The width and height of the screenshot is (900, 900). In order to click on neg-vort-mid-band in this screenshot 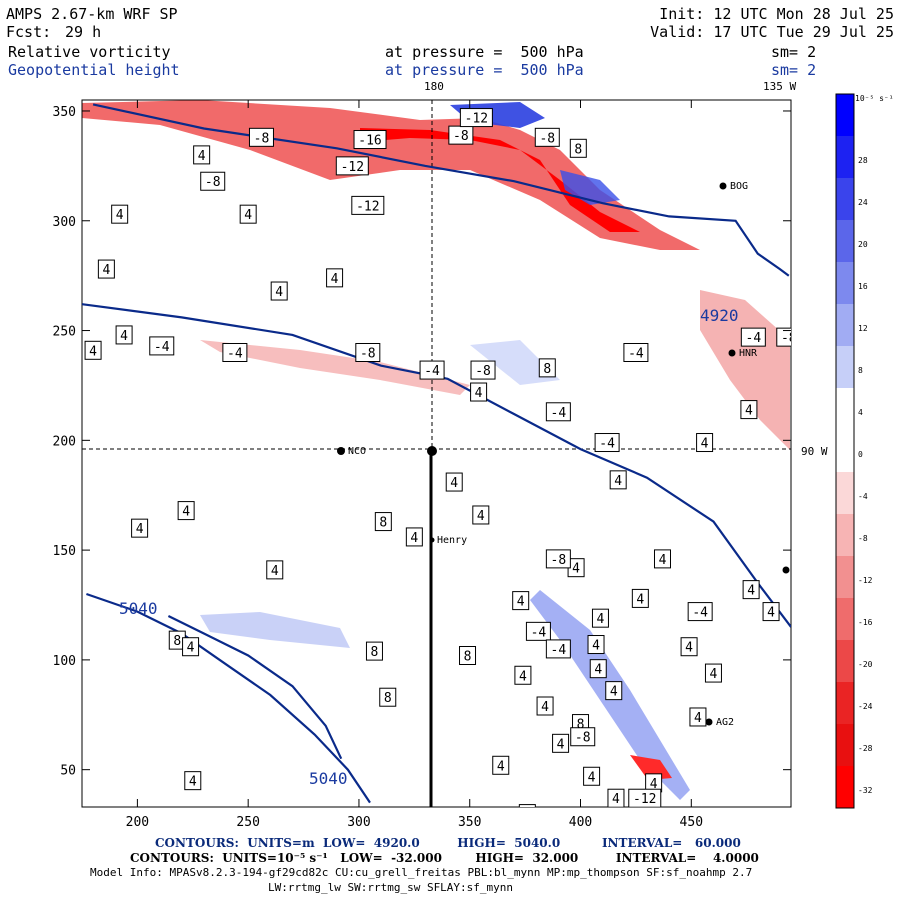, I will do `click(335, 367)`.